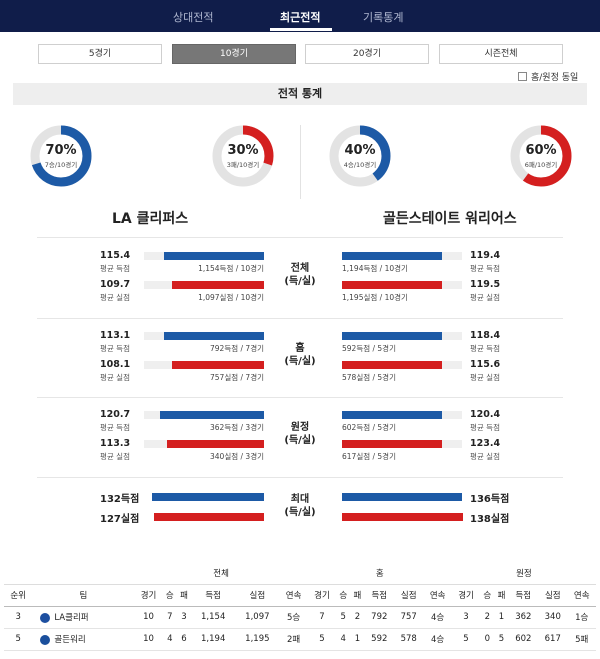 This screenshot has width=600, height=659. What do you see at coordinates (300, 94) in the screenshot?
I see `section-title: 전적 통계` at bounding box center [300, 94].